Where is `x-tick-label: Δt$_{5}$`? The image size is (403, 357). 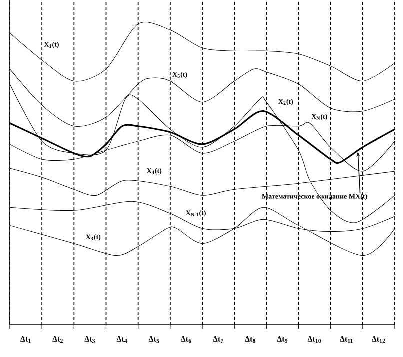 x-tick-label: Δt$_{5}$ is located at coordinates (154, 340).